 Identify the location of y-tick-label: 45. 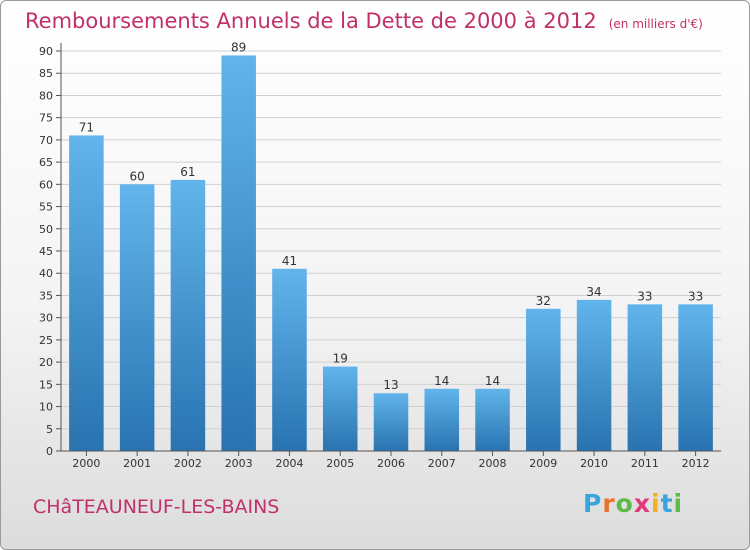
(46, 251).